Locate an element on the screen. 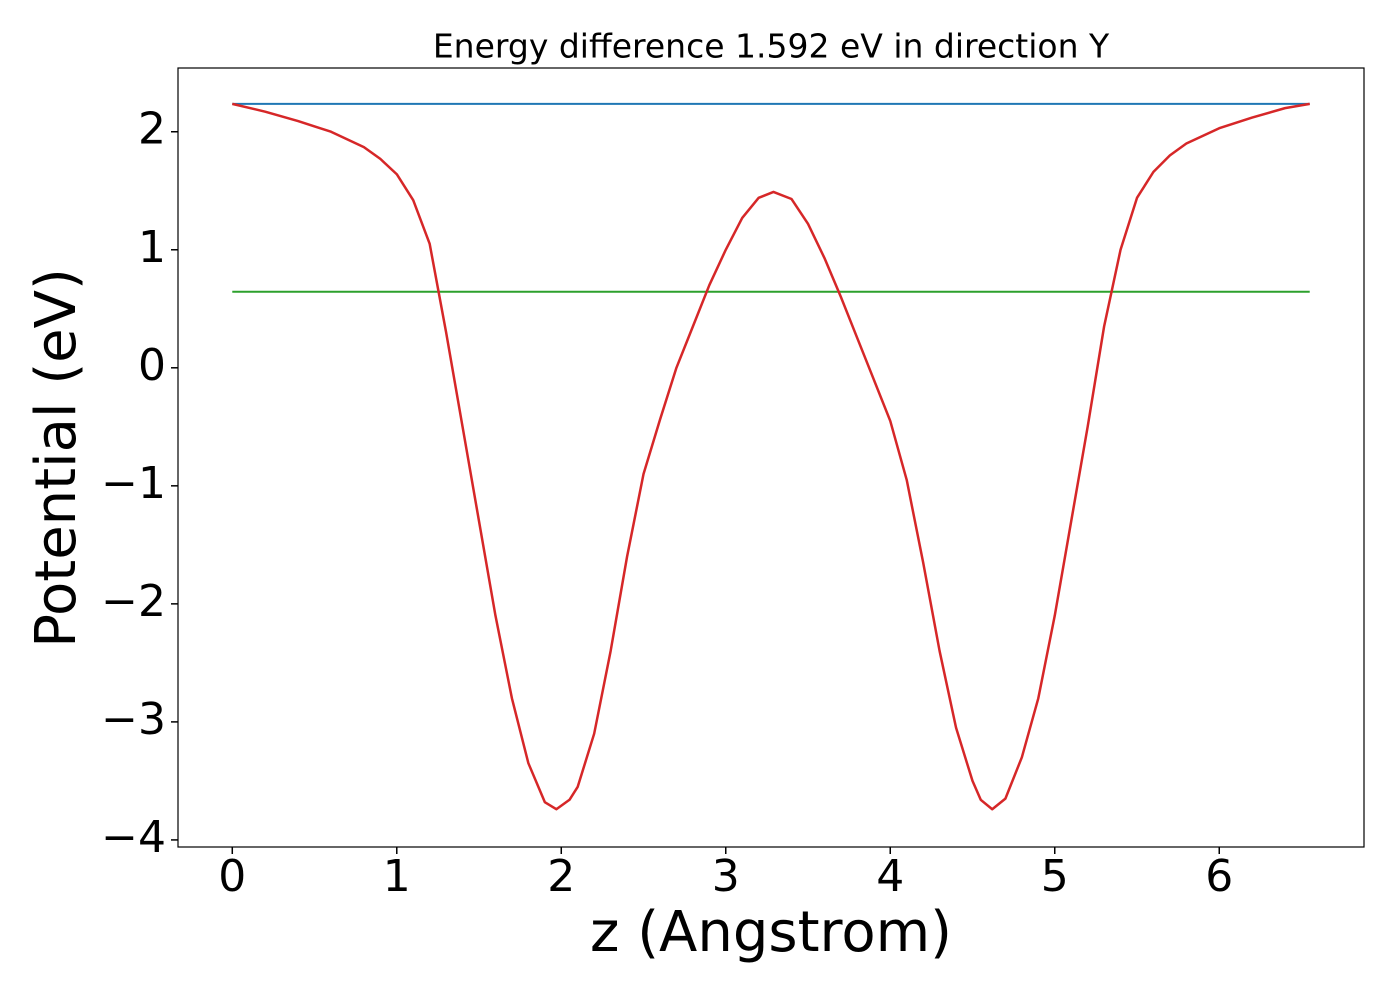  y-tick-label: −4 is located at coordinates (133, 837).